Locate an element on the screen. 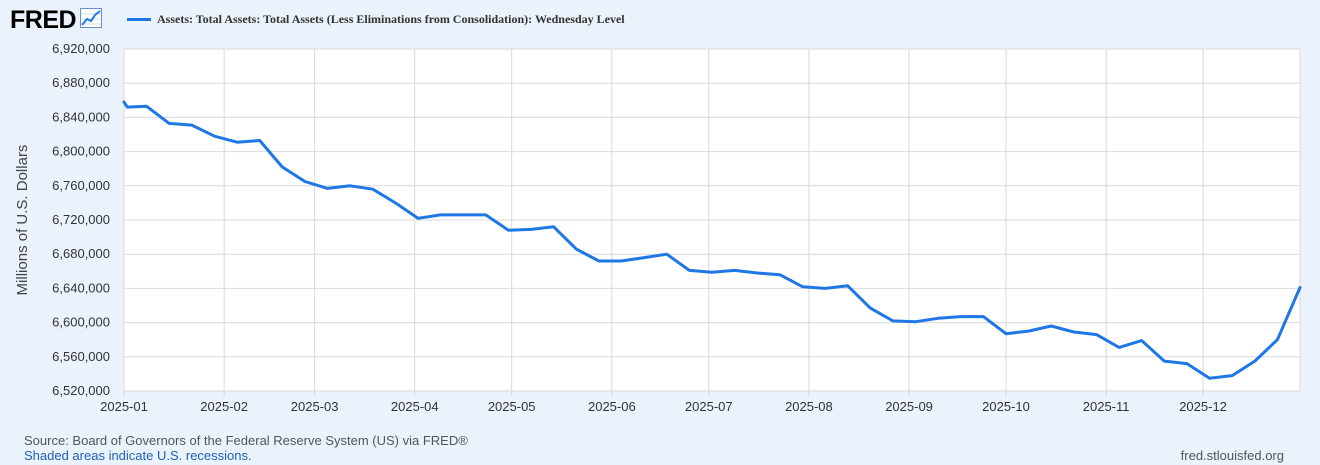 The image size is (1320, 465). y-tick-label: 6,840,000 is located at coordinates (81, 116).